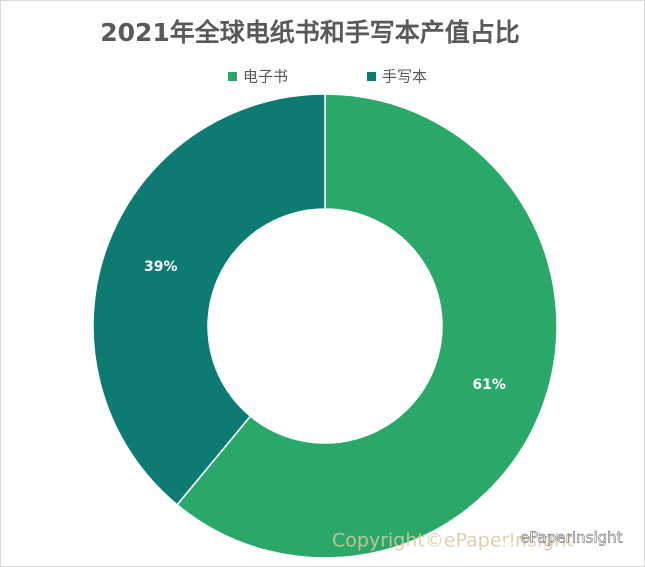  I want to click on data-label: 61%, so click(489, 385).